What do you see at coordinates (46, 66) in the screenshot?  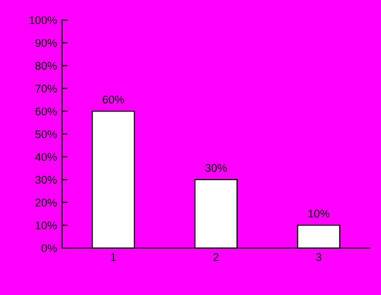 I see `y-tick-label: 80%` at bounding box center [46, 66].